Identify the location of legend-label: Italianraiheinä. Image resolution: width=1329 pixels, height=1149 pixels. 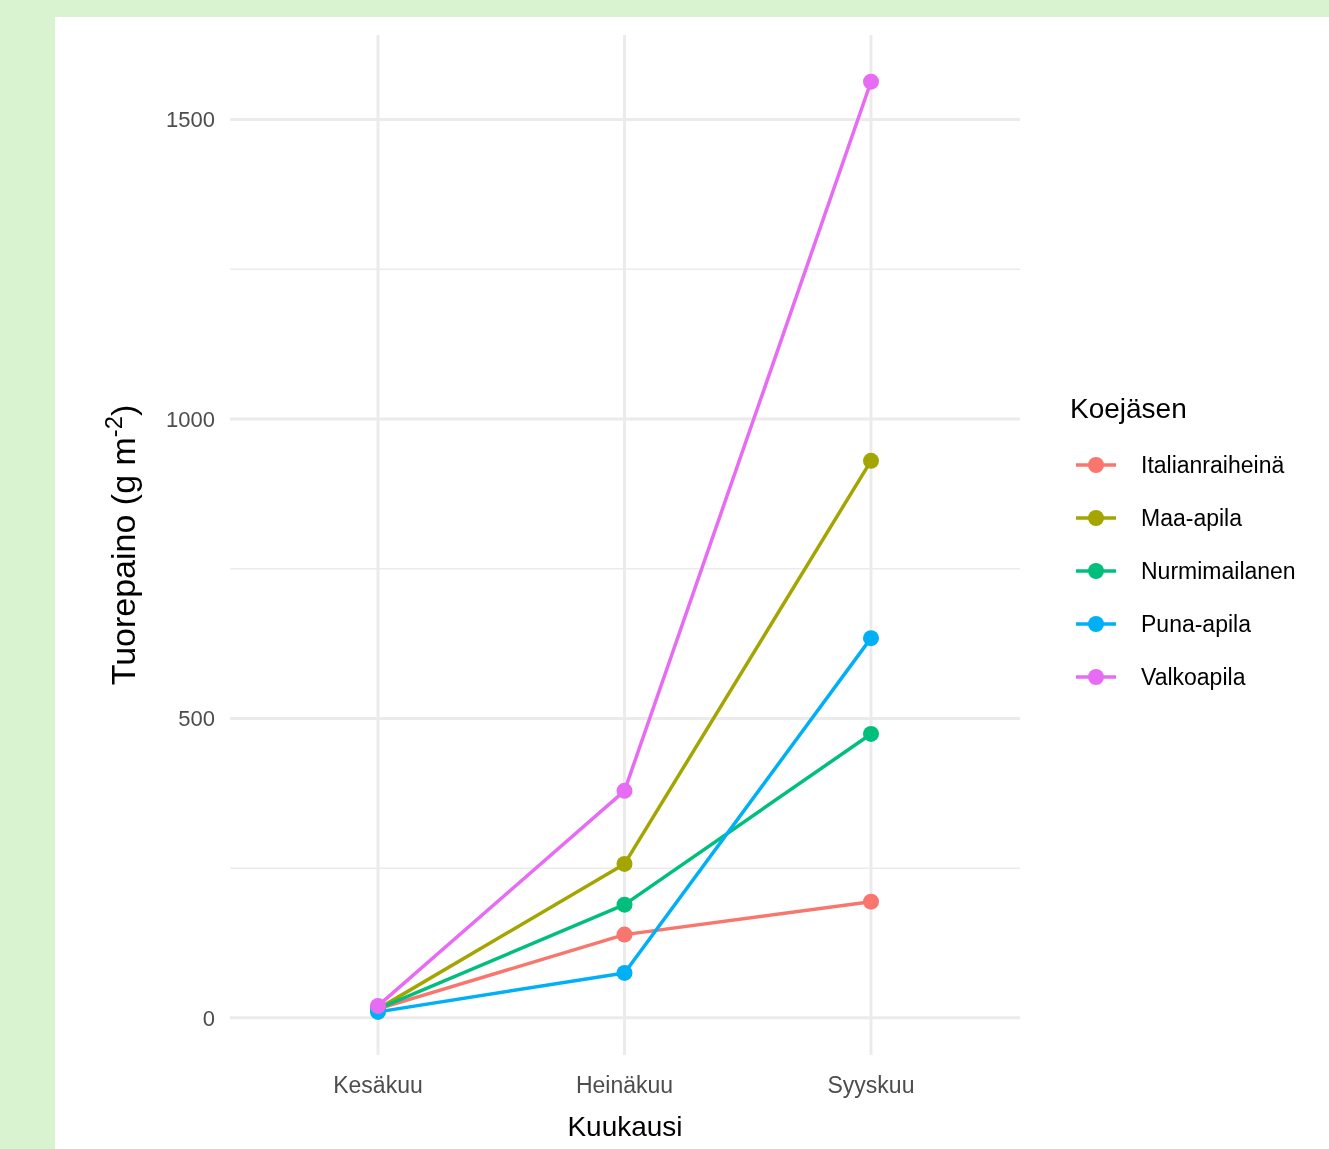
(1213, 465).